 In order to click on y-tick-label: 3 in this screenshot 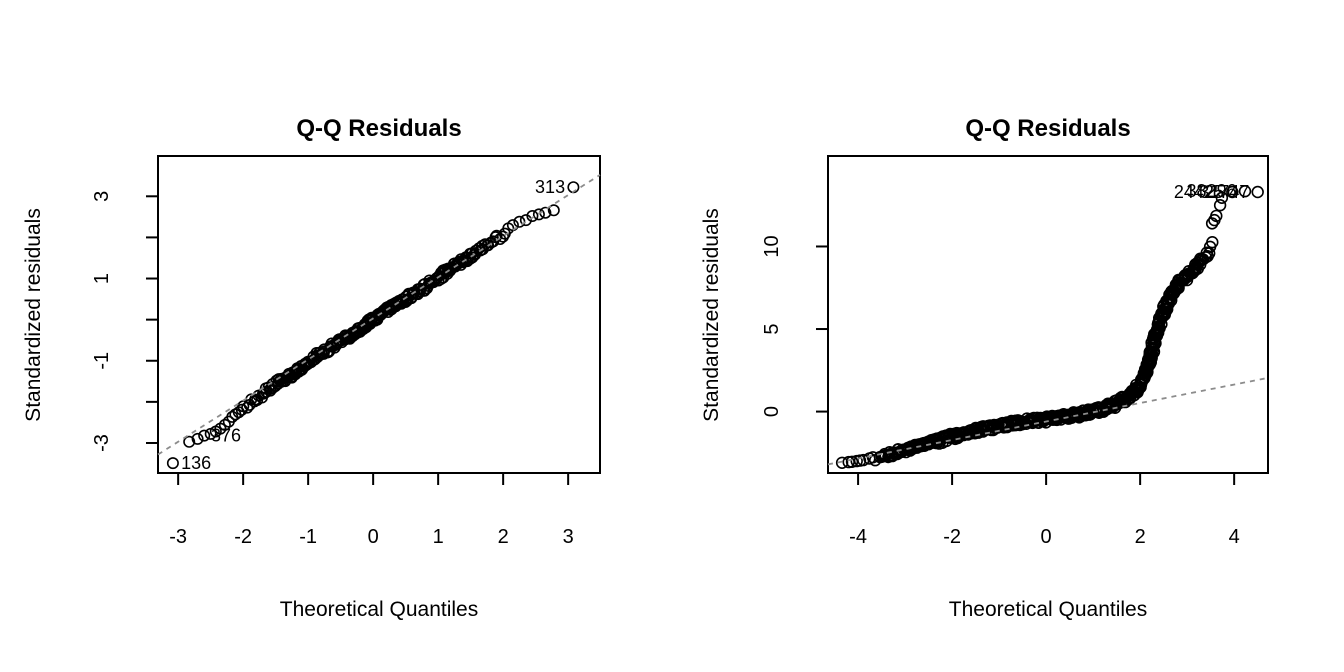, I will do `click(102, 196)`.